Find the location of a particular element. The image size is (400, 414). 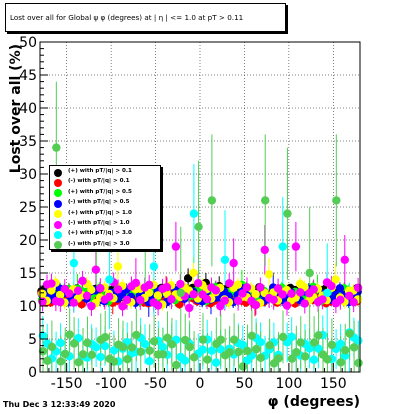

legend-label: (-) with pT/|q| > 1.0 is located at coordinates (99, 223).